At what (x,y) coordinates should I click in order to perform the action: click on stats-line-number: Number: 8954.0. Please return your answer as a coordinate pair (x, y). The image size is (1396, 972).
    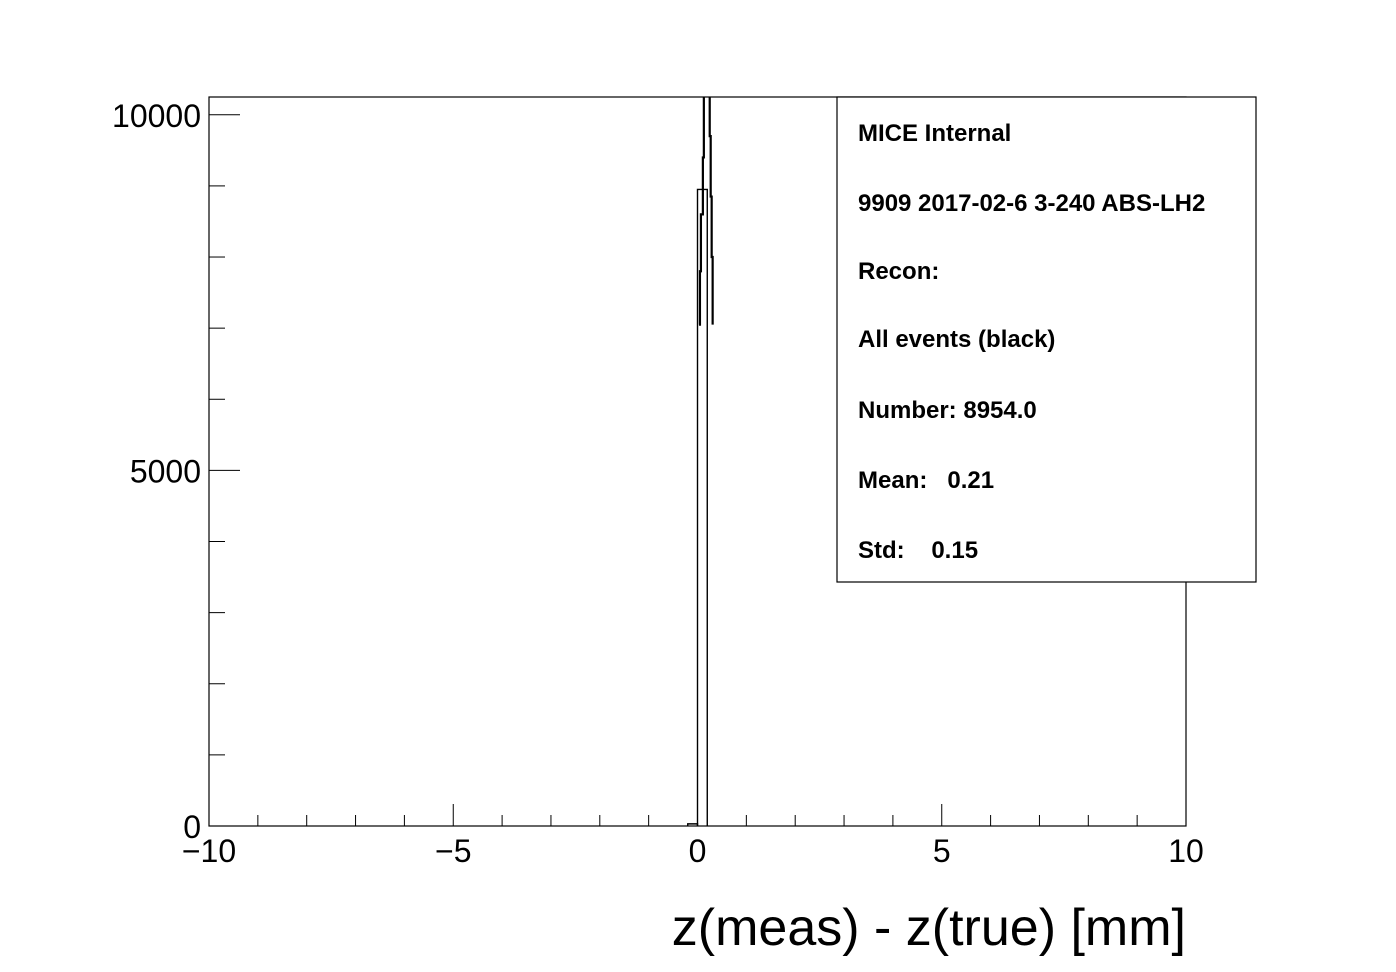
    Looking at the image, I should click on (947, 410).